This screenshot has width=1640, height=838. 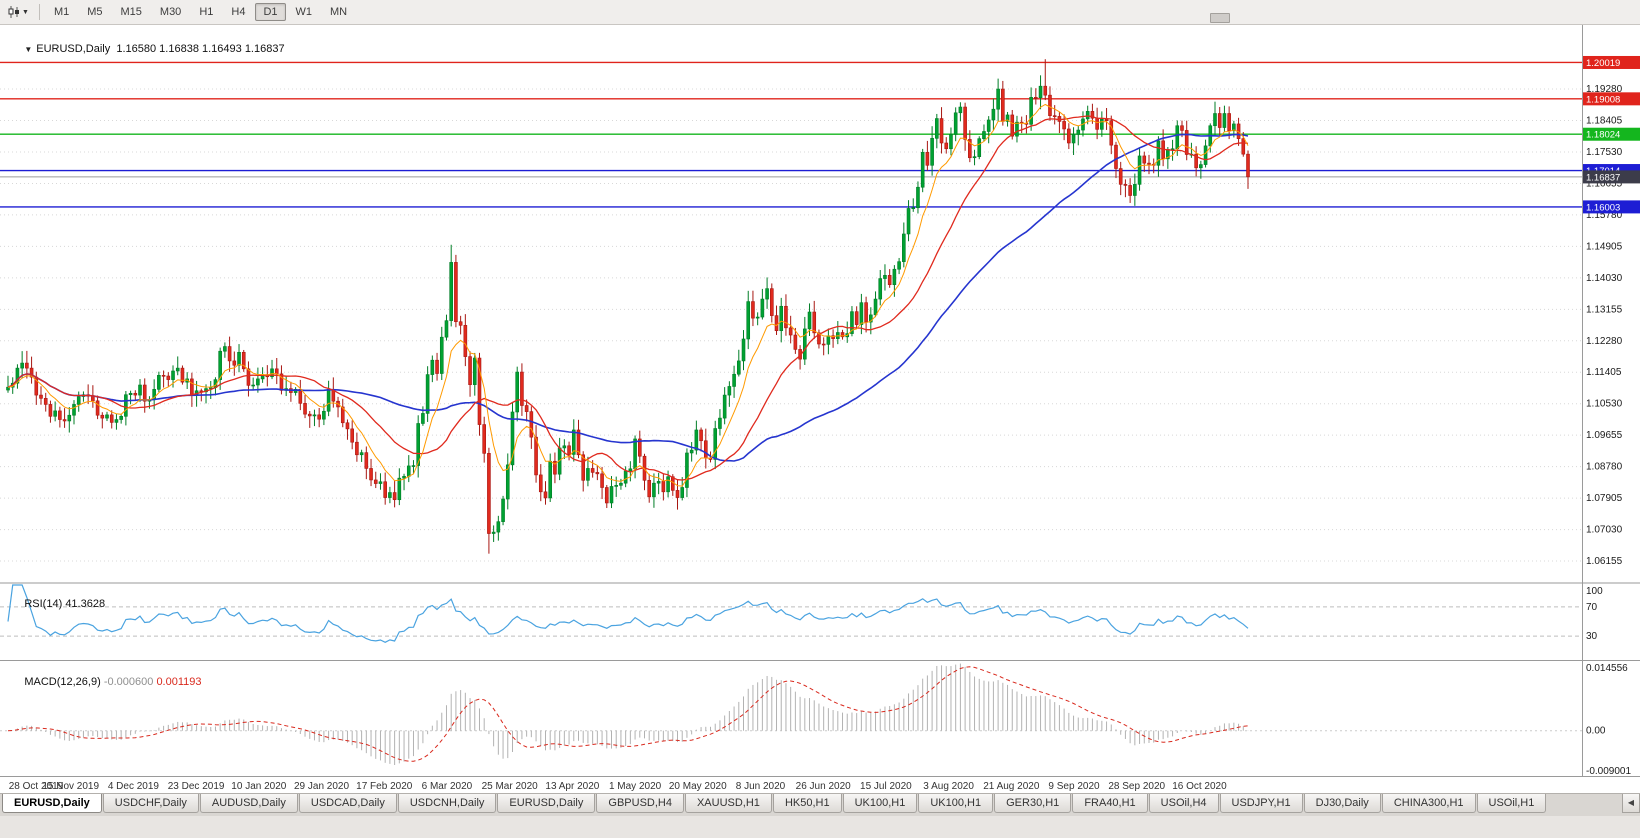 I want to click on macd-indicator-label: MACD(12,26,9), so click(x=62, y=682).